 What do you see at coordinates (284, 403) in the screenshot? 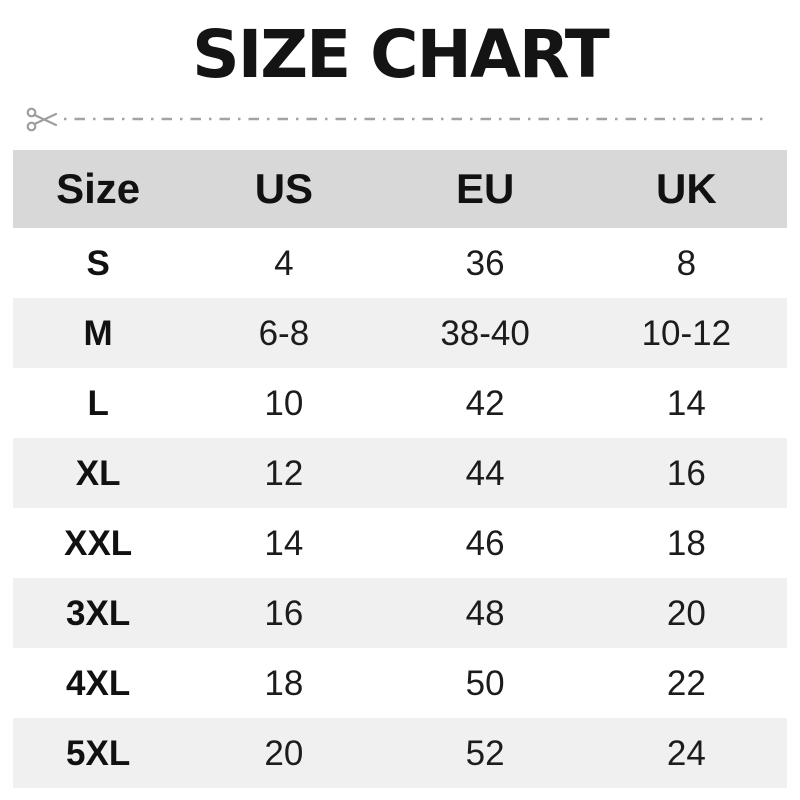
I see `cell-us: 10` at bounding box center [284, 403].